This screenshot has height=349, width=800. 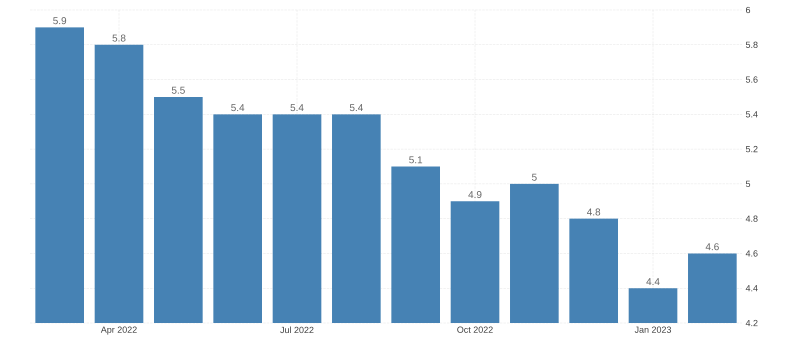 I want to click on y-tick-label: 5.6, so click(x=752, y=79).